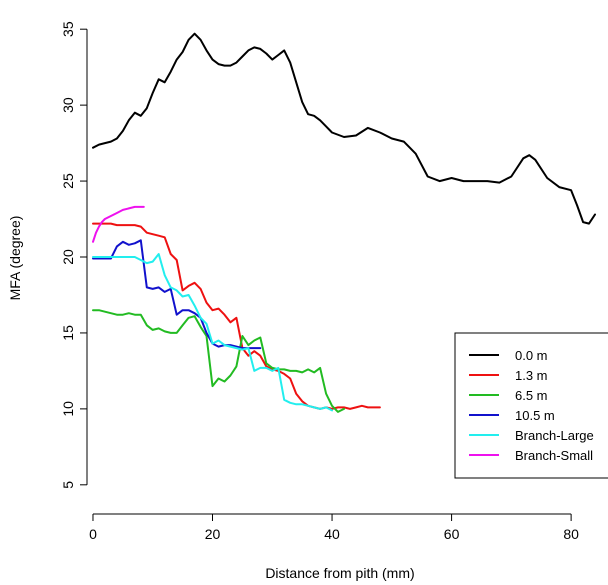 The image size is (608, 585). Describe the element at coordinates (332, 534) in the screenshot. I see `x-tick-label: 40` at that location.